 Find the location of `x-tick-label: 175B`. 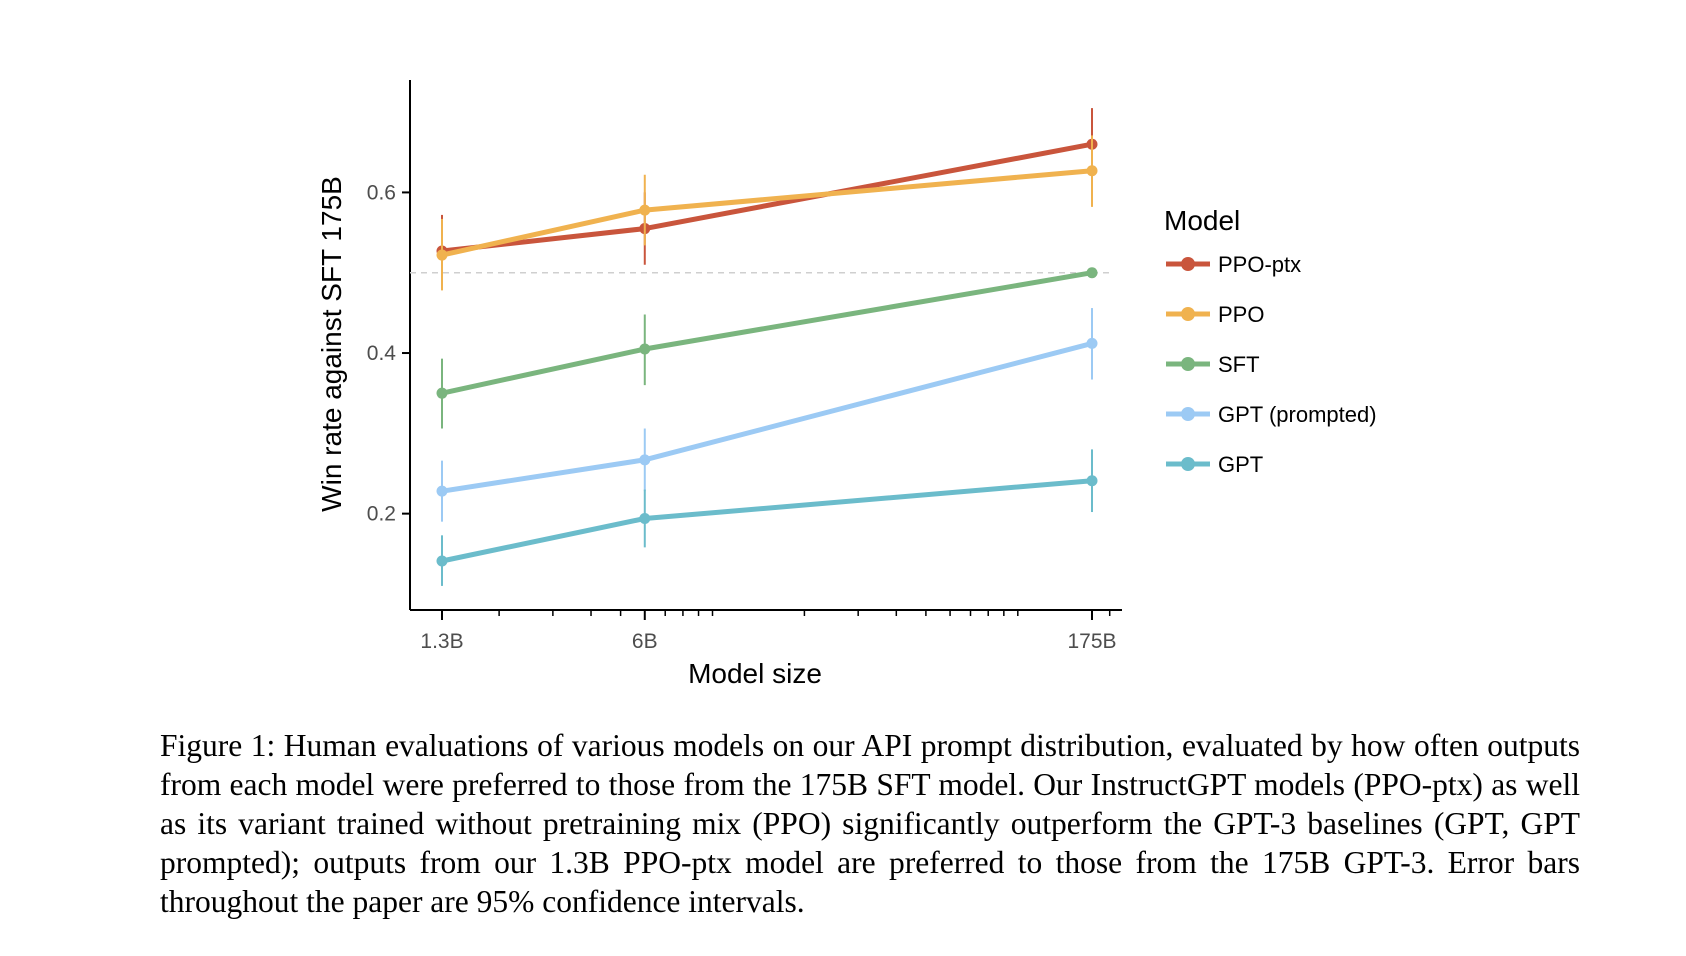

x-tick-label: 175B is located at coordinates (1091, 641).